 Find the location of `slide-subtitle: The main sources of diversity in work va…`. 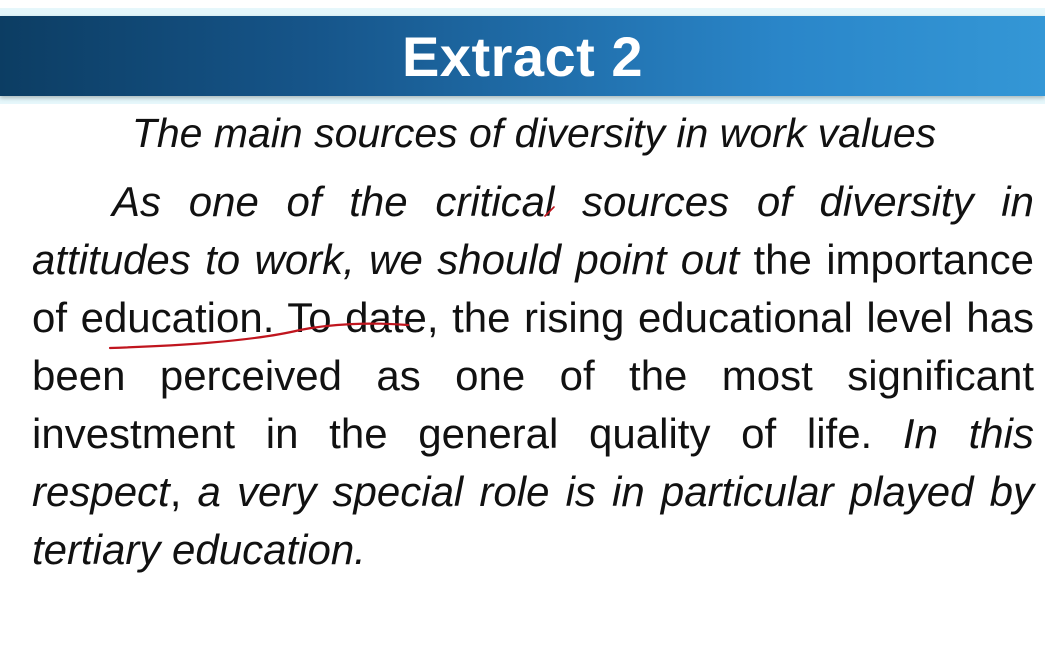

slide-subtitle: The main sources of diversity in work va… is located at coordinates (534, 133).